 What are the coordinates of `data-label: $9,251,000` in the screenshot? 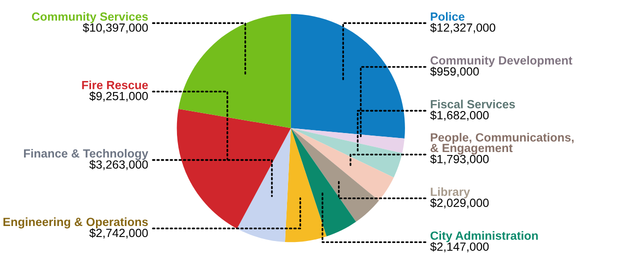 It's located at (118, 96).